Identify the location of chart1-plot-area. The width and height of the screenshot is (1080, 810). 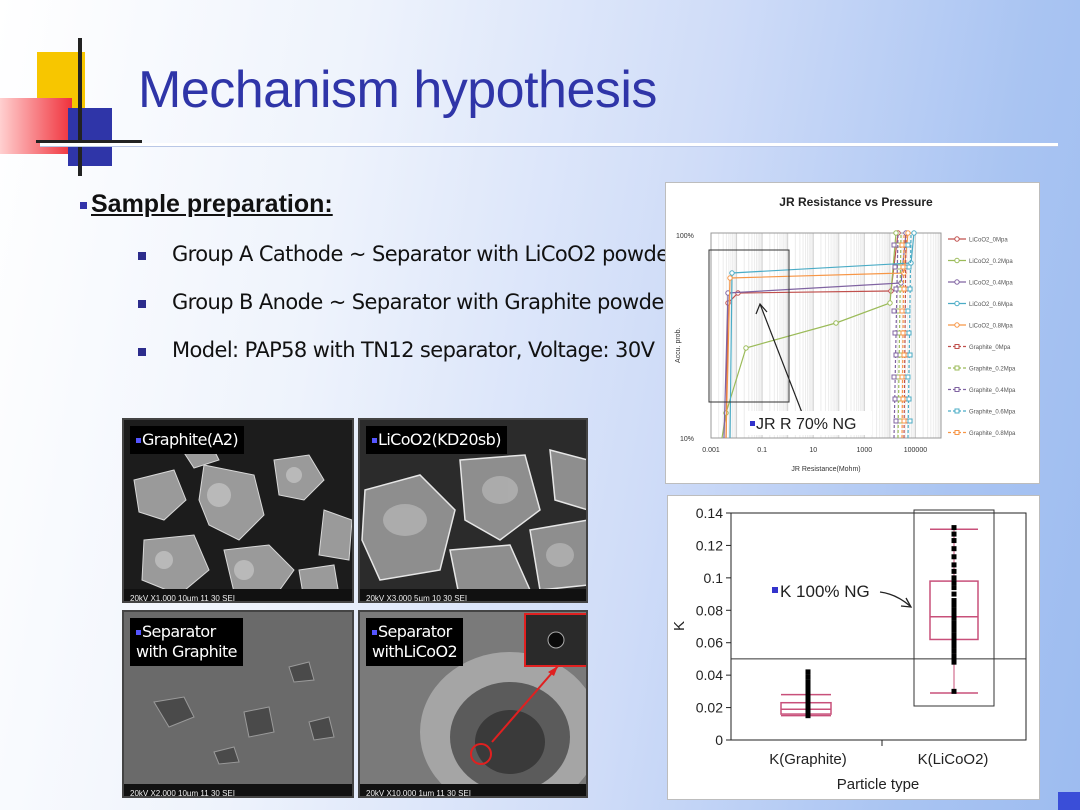
(826, 335).